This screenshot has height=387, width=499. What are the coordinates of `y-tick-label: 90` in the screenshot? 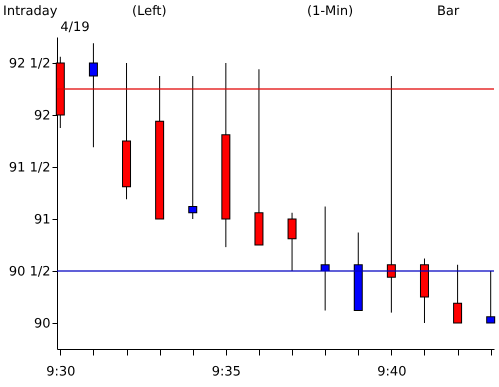 It's located at (42, 324).